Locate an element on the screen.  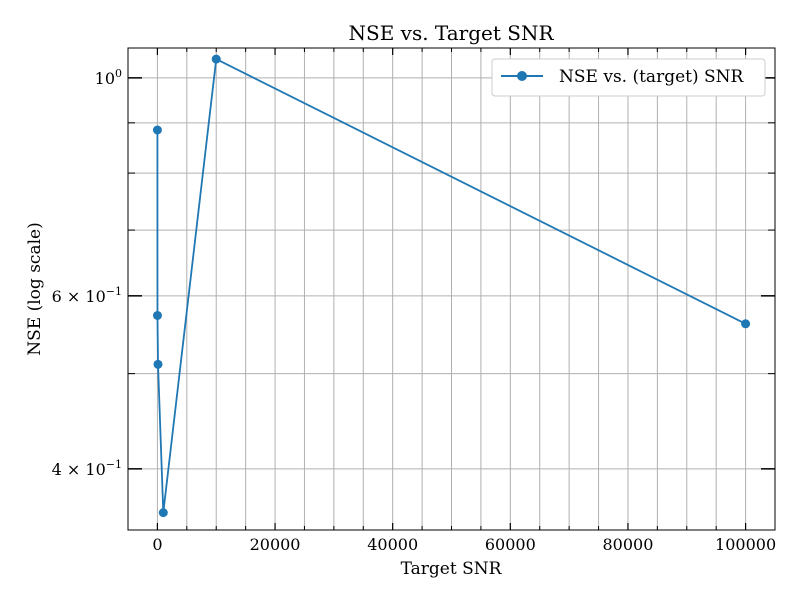
x-axis-label: Target SNR is located at coordinates (452, 569).